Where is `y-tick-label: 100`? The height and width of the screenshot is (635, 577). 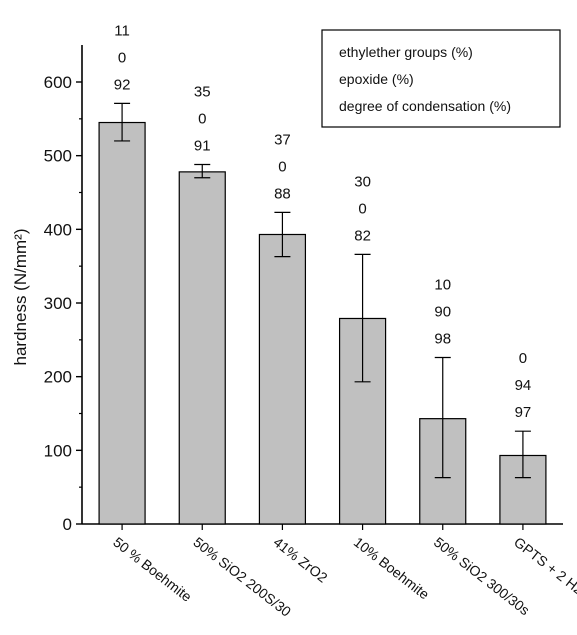 y-tick-label: 100 is located at coordinates (58, 450).